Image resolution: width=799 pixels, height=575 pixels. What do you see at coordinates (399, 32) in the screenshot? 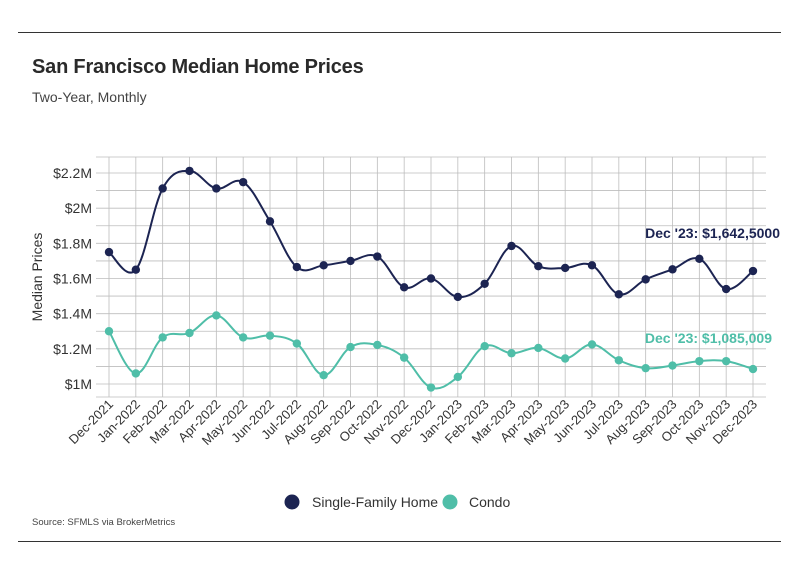
I see `top-rule` at bounding box center [399, 32].